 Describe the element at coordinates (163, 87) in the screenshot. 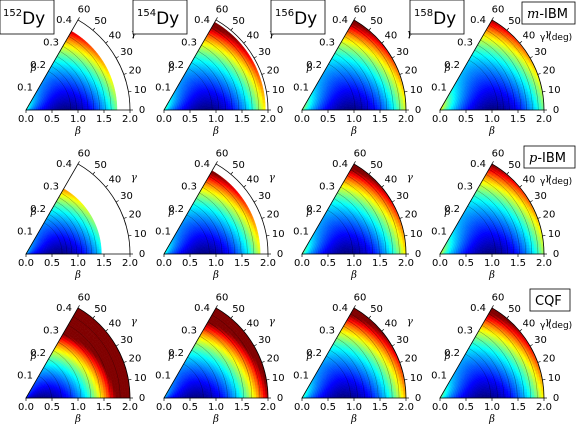

I see `beta-ray-tick-label: 0.1` at that location.